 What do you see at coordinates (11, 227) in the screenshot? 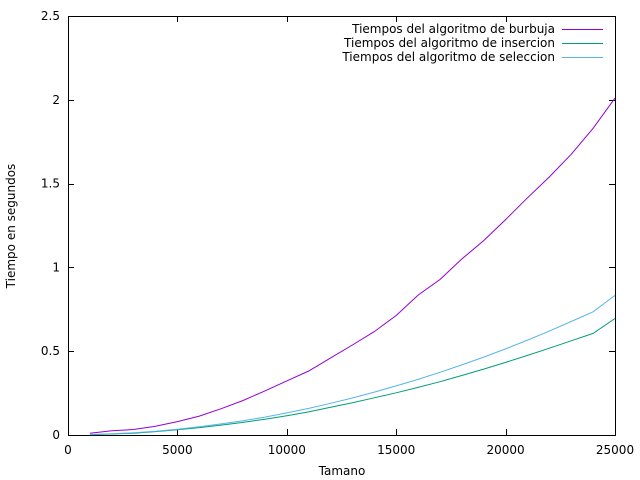
I see `y-axis-label: Tiempo en segundos` at bounding box center [11, 227].